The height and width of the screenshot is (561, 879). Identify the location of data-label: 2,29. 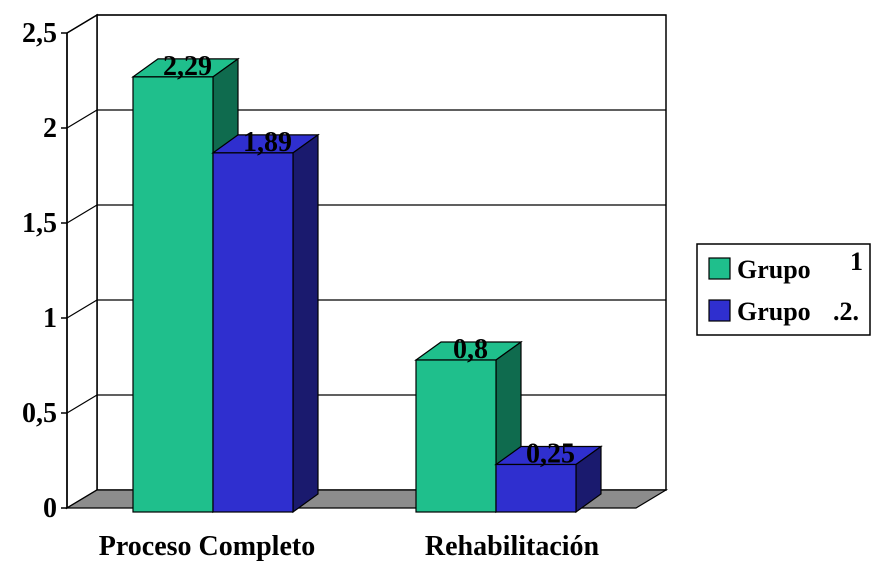
(187, 66).